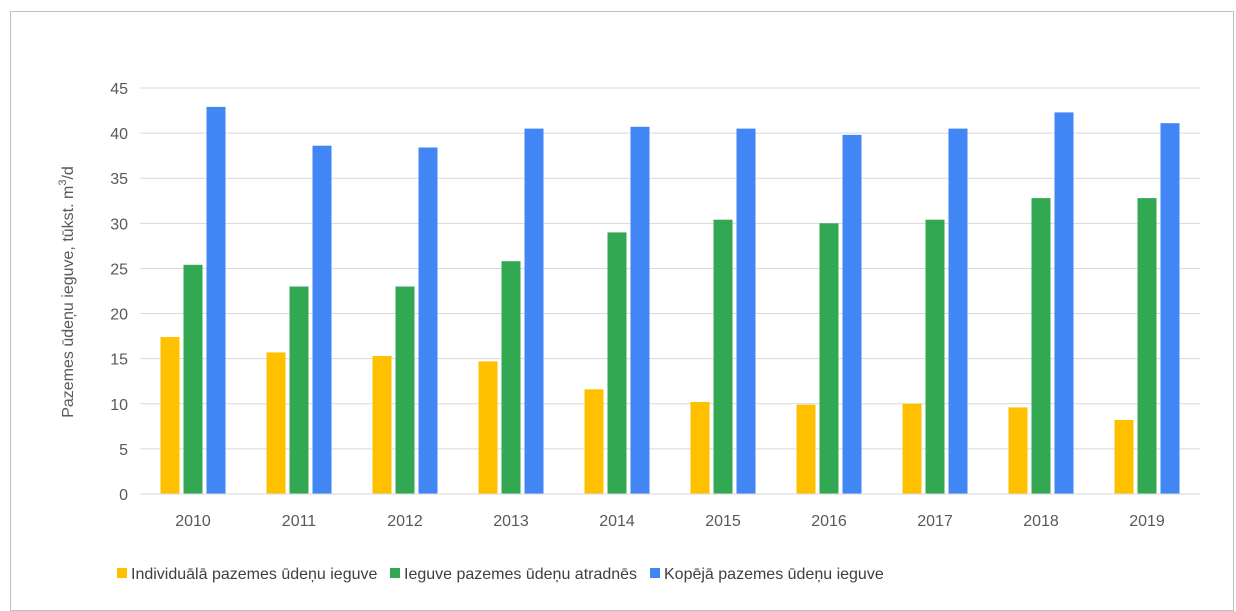 The height and width of the screenshot is (611, 1236). I want to click on x-tick-label: 2017, so click(935, 521).